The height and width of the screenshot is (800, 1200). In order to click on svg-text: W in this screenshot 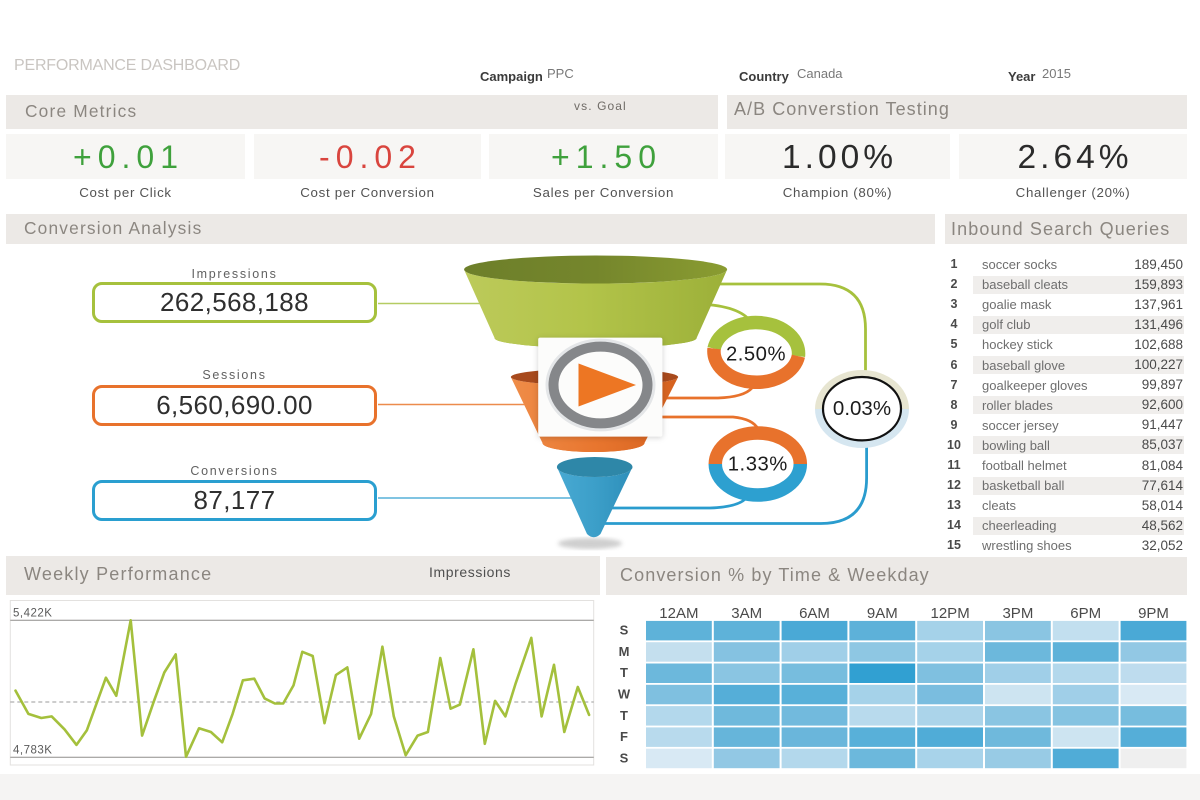, I will do `click(624, 694)`.